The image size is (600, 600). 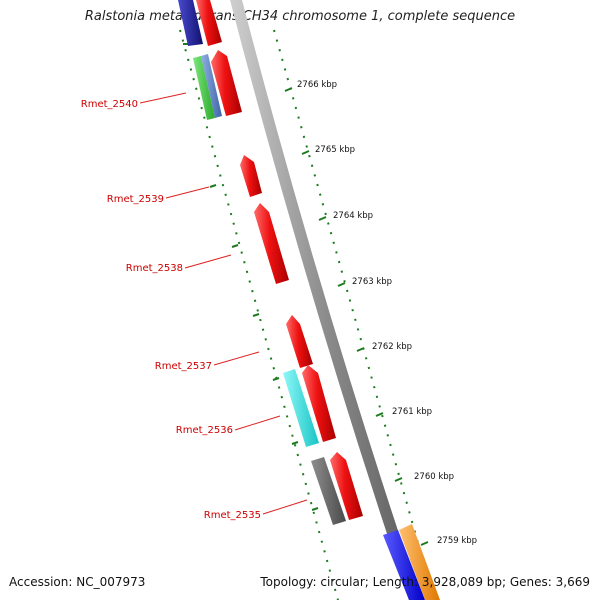 What do you see at coordinates (204, 430) in the screenshot?
I see `gene-label-rmet-2536: Rmet_2536` at bounding box center [204, 430].